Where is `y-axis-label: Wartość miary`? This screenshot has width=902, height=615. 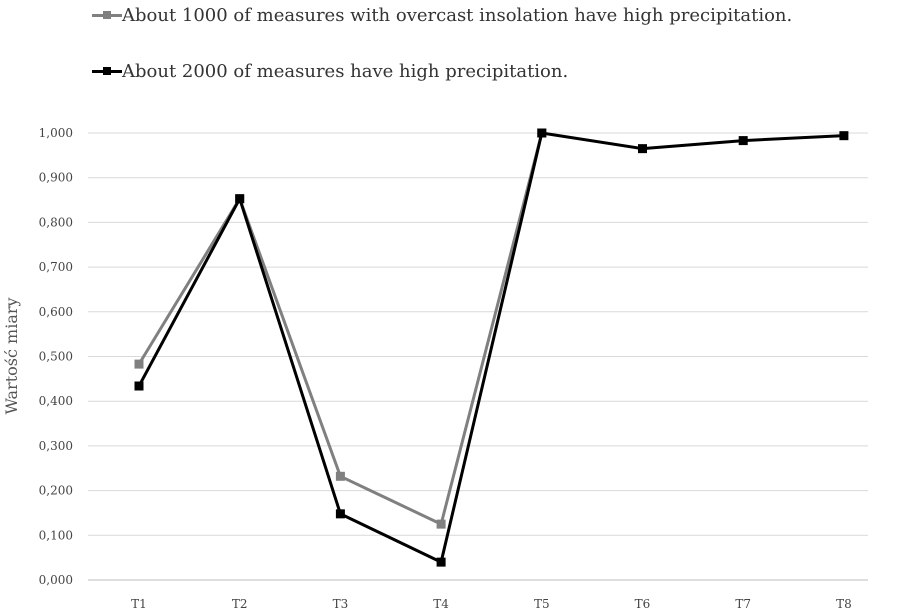 y-axis-label: Wartość miary is located at coordinates (11, 355).